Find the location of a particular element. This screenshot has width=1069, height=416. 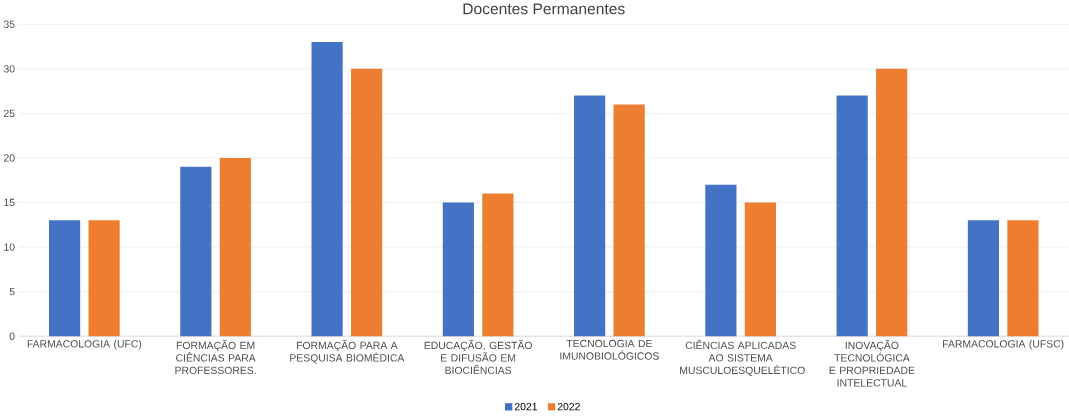

x-tick-label: TECNOLOGIA DE IMUNOBIOLÓGICOS is located at coordinates (609, 349).